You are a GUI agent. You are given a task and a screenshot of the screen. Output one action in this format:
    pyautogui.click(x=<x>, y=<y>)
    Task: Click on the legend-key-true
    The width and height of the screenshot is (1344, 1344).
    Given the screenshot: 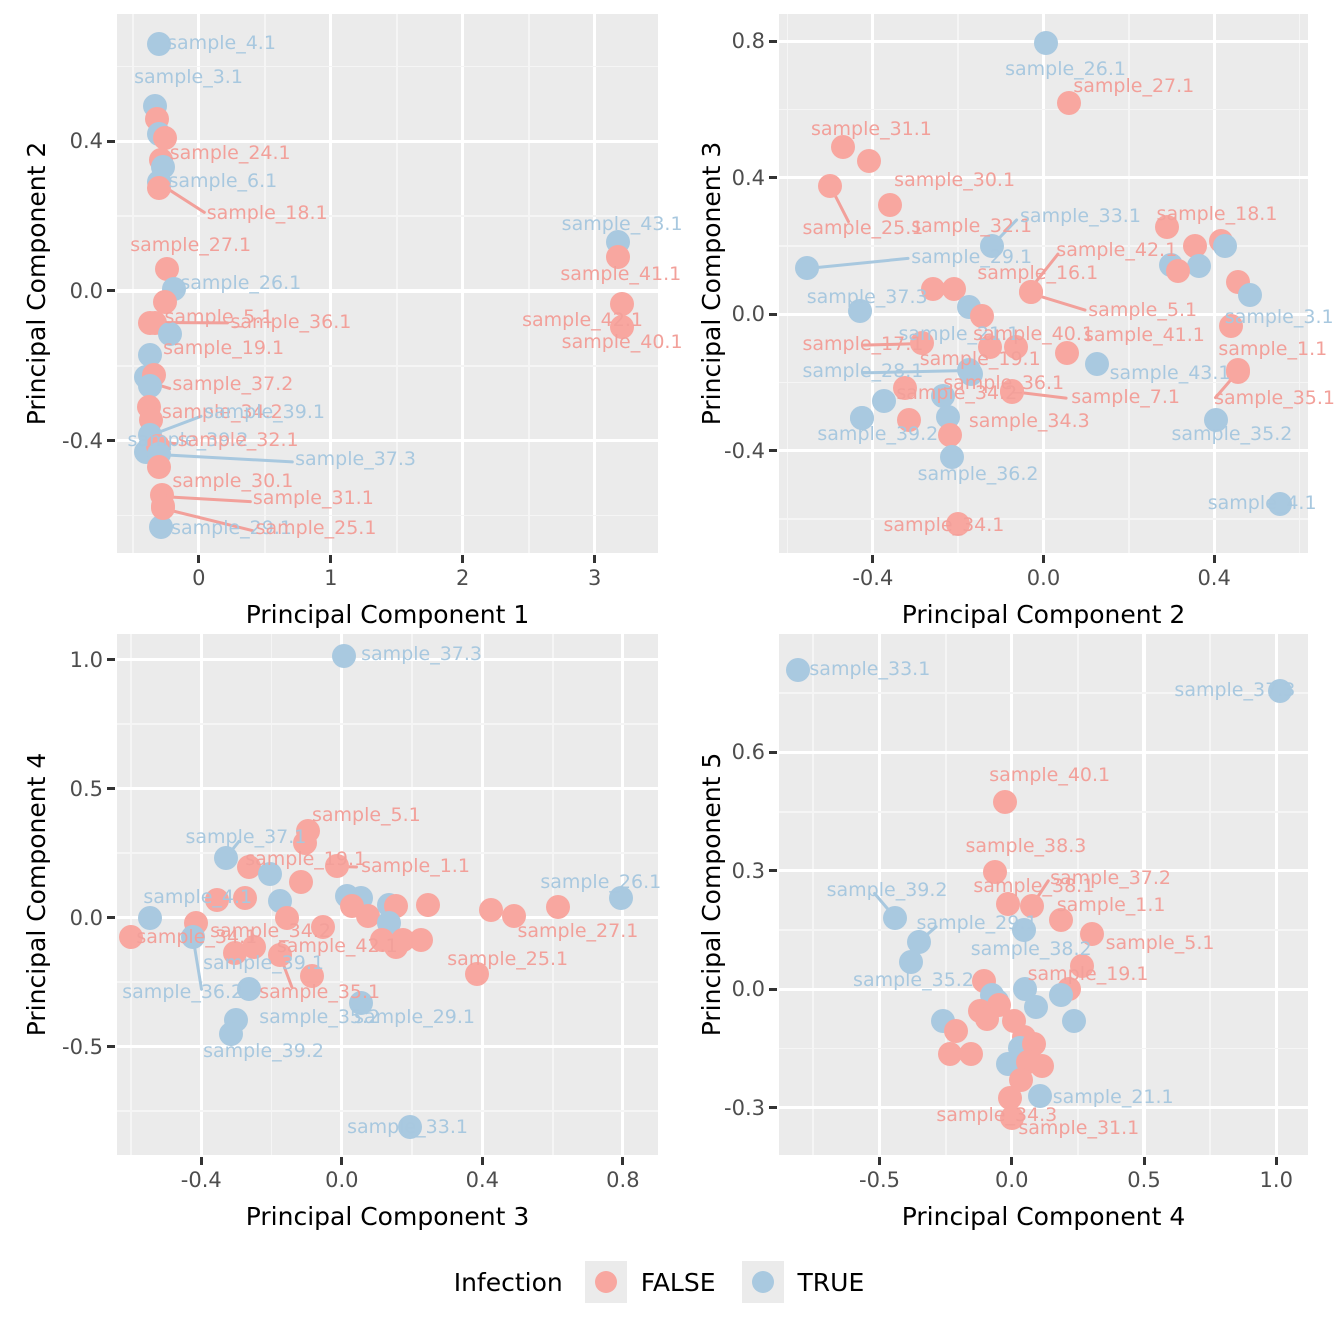 What is the action you would take?
    pyautogui.click(x=762, y=1282)
    